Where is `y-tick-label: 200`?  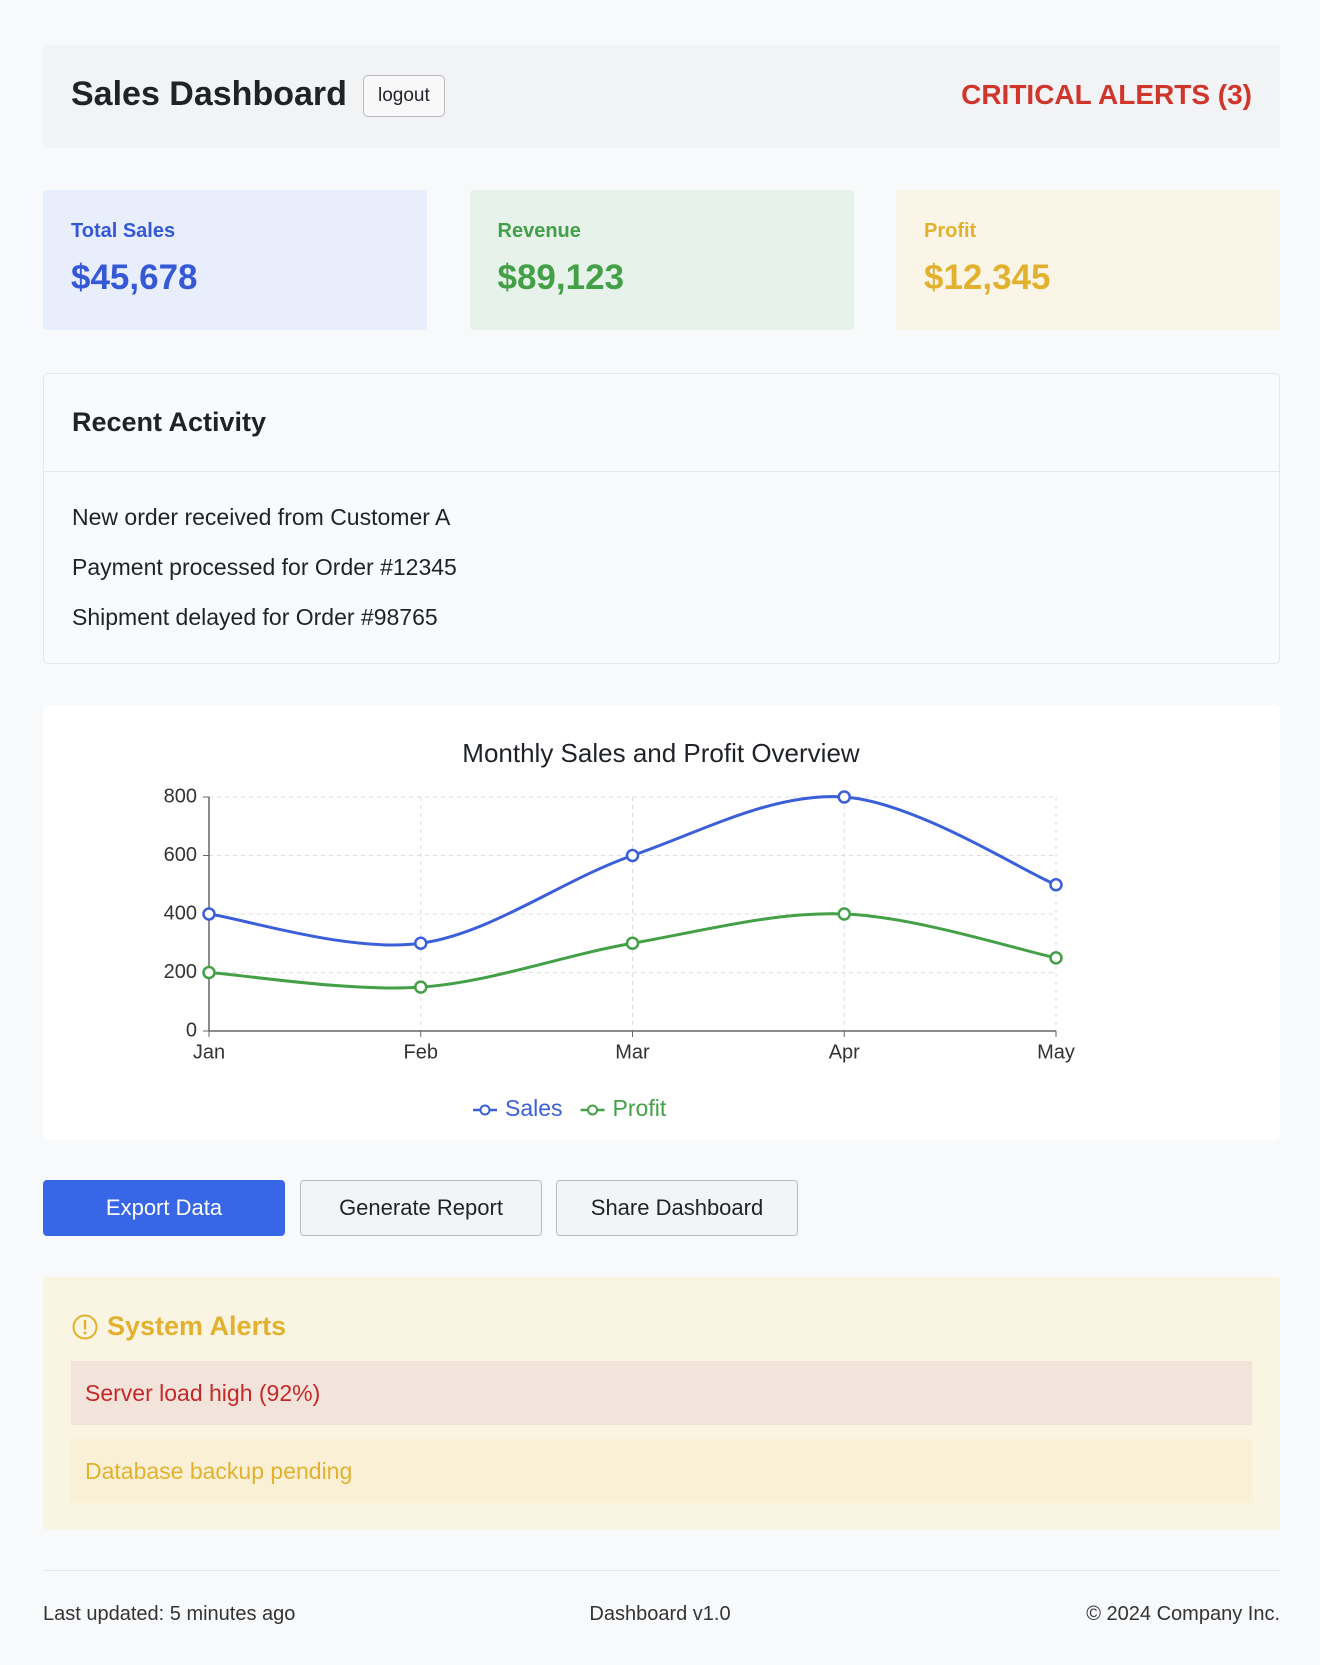
y-tick-label: 200 is located at coordinates (180, 972).